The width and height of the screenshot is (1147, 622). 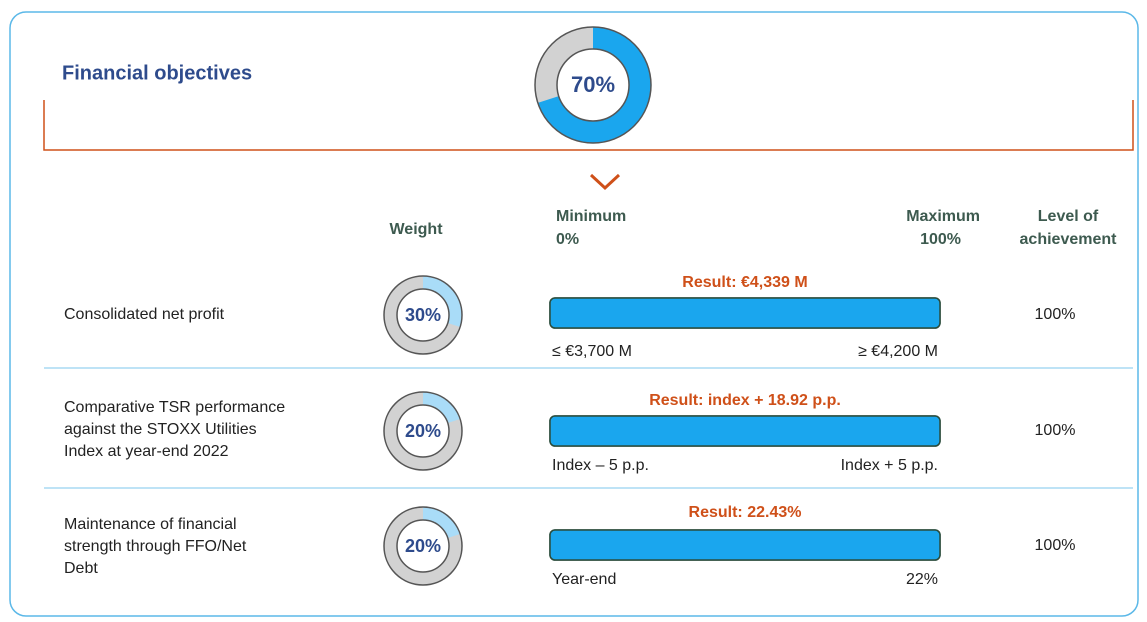 What do you see at coordinates (605, 182) in the screenshot?
I see `chevron` at bounding box center [605, 182].